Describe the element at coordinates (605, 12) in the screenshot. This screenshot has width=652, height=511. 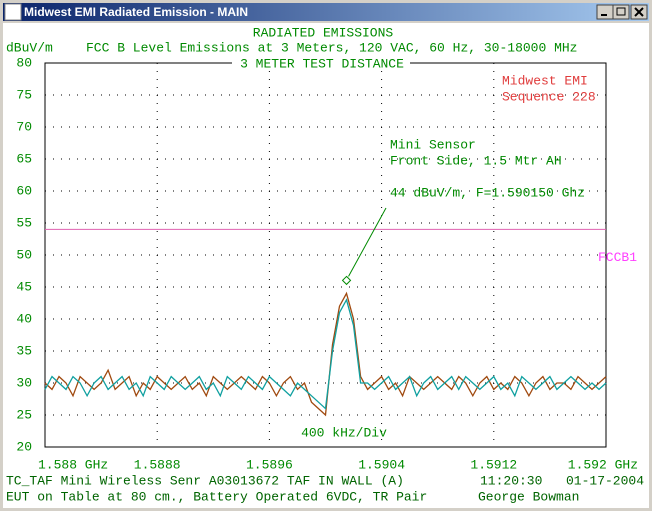
I see `minimize-button` at that location.